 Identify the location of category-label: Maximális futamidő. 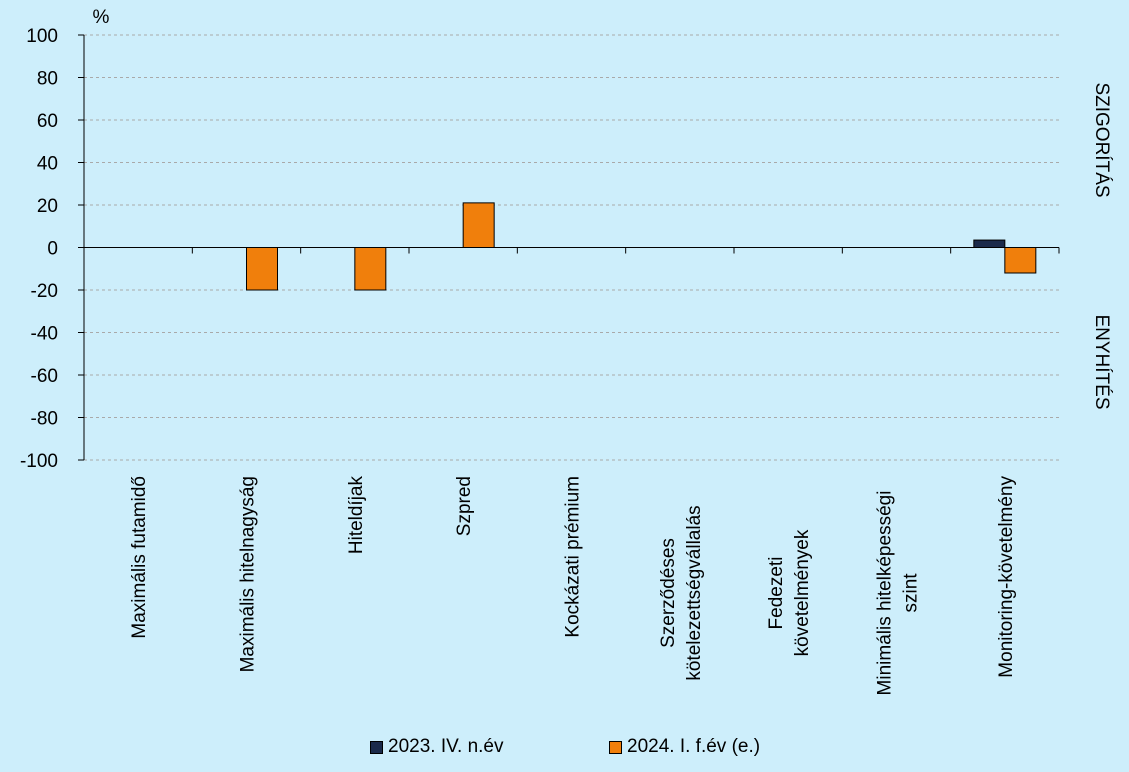
(139, 557).